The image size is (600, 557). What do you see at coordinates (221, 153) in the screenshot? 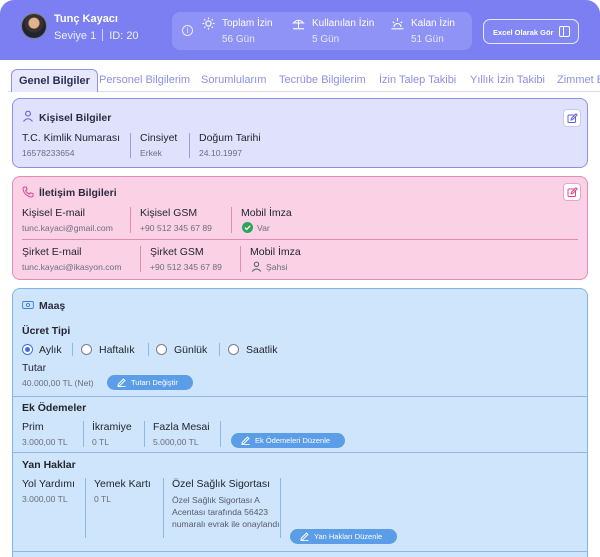
I see `field-value: 24.10.1997` at bounding box center [221, 153].